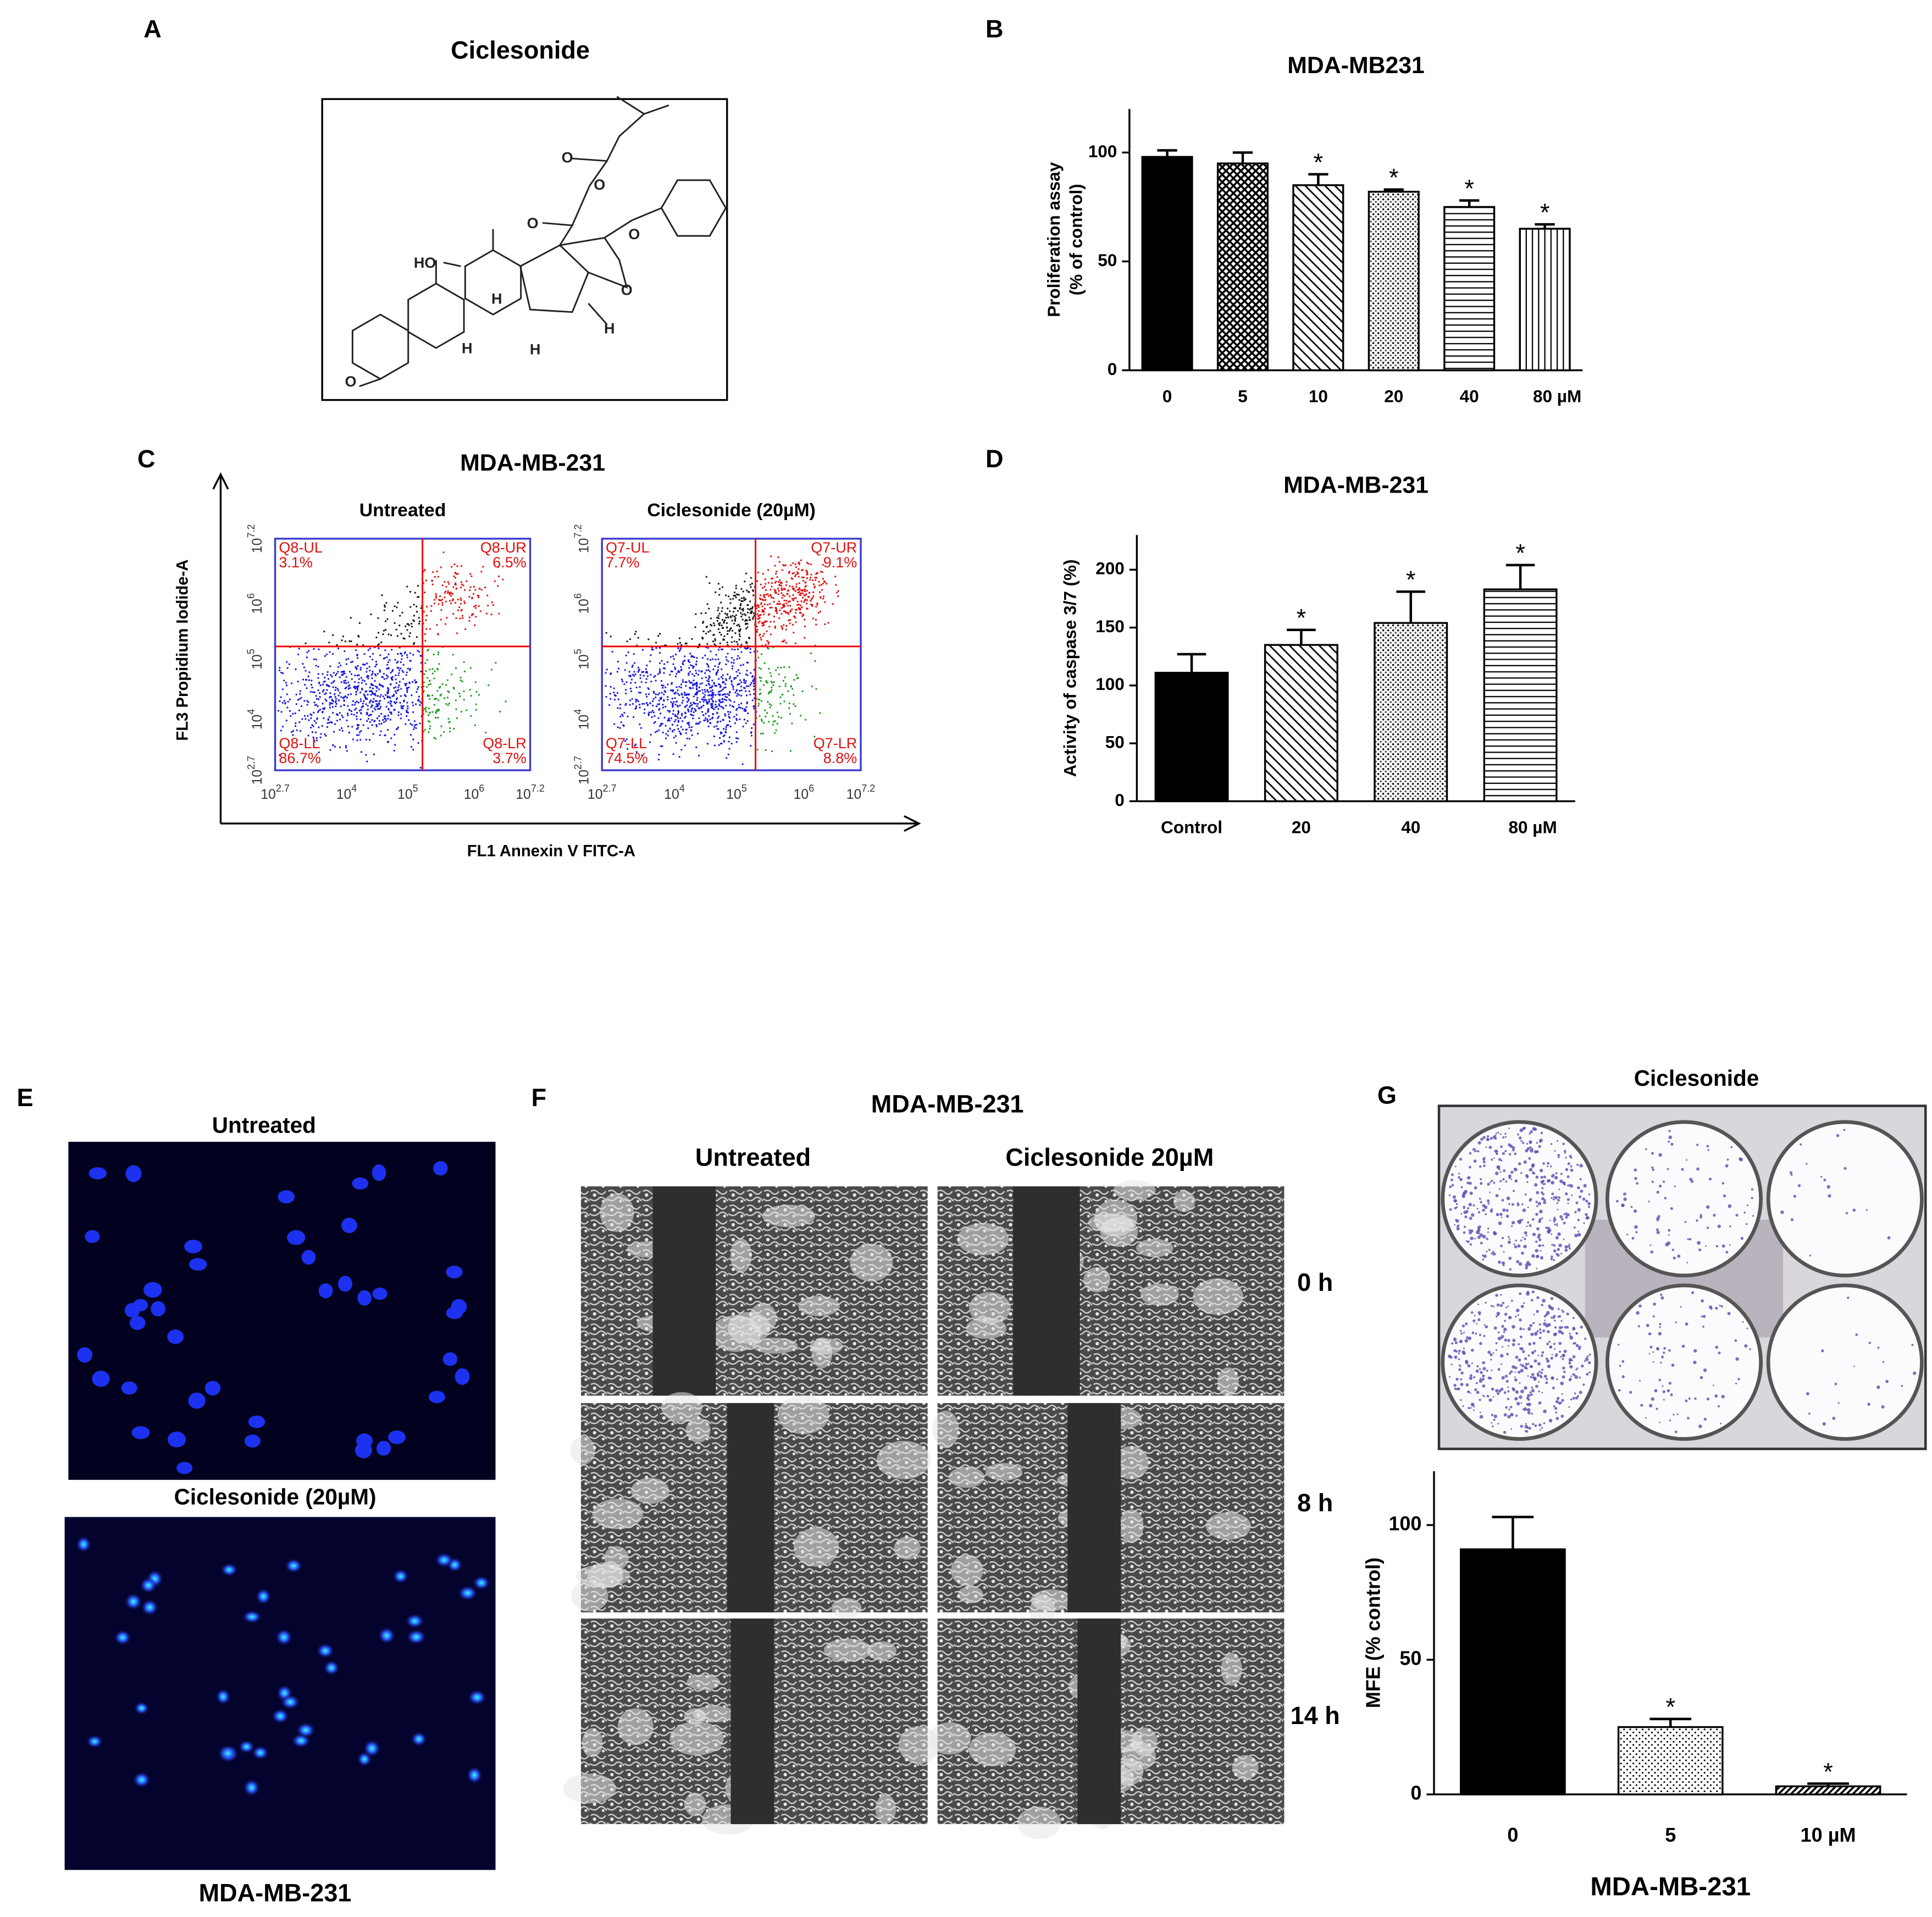  What do you see at coordinates (1469, 188) in the screenshot?
I see `significance: *` at bounding box center [1469, 188].